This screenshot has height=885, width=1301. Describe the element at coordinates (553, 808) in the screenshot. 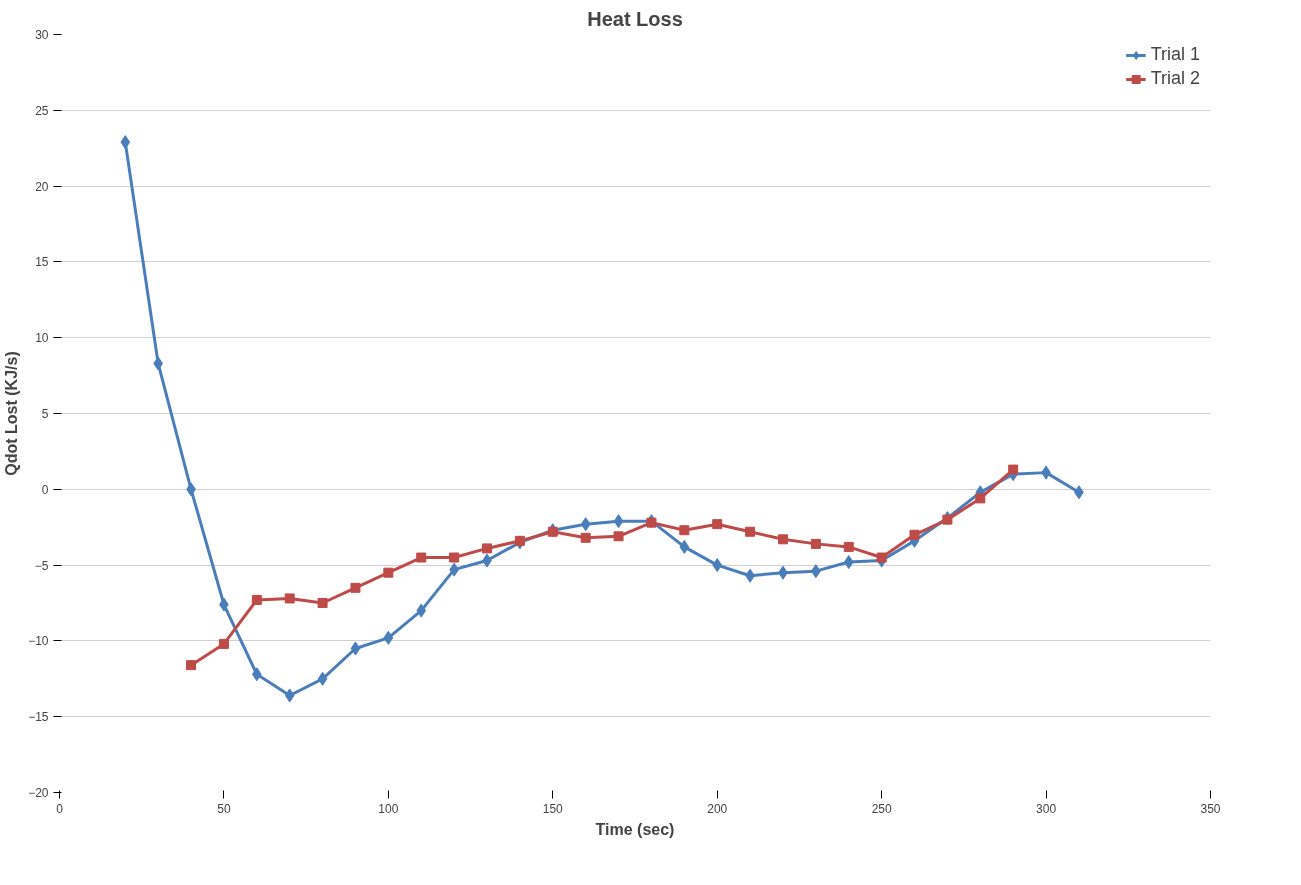

I see `x-tick-label: 150` at that location.